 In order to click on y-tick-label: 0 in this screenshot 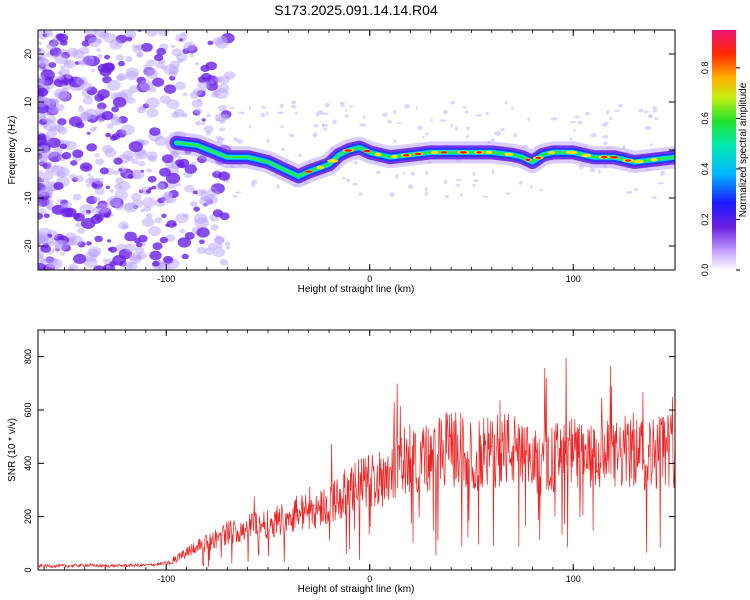, I will do `click(28, 149)`.